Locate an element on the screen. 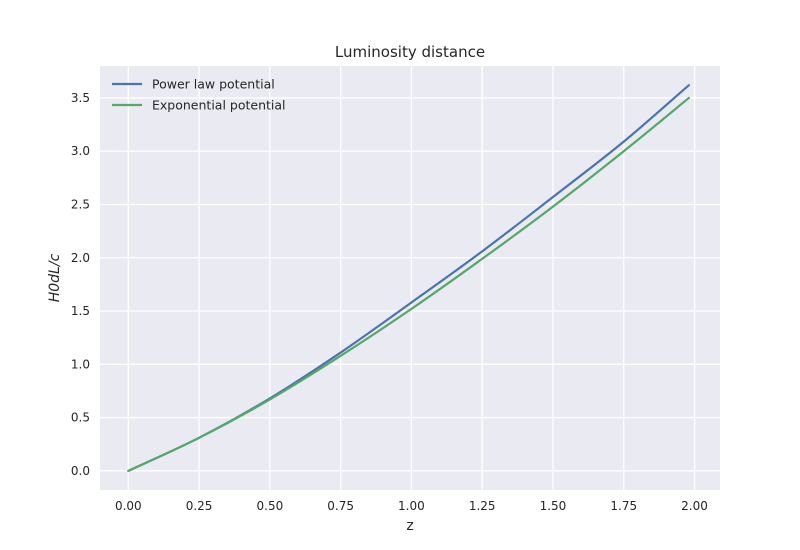 This screenshot has width=800, height=550. y-axis-label: H0dL/c is located at coordinates (55, 277).